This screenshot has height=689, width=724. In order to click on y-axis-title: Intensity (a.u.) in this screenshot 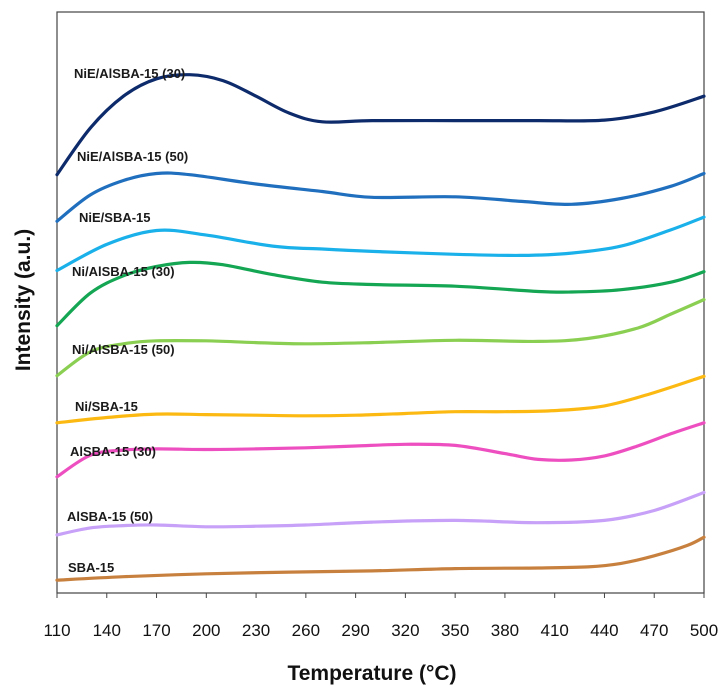, I will do `click(23, 300)`.